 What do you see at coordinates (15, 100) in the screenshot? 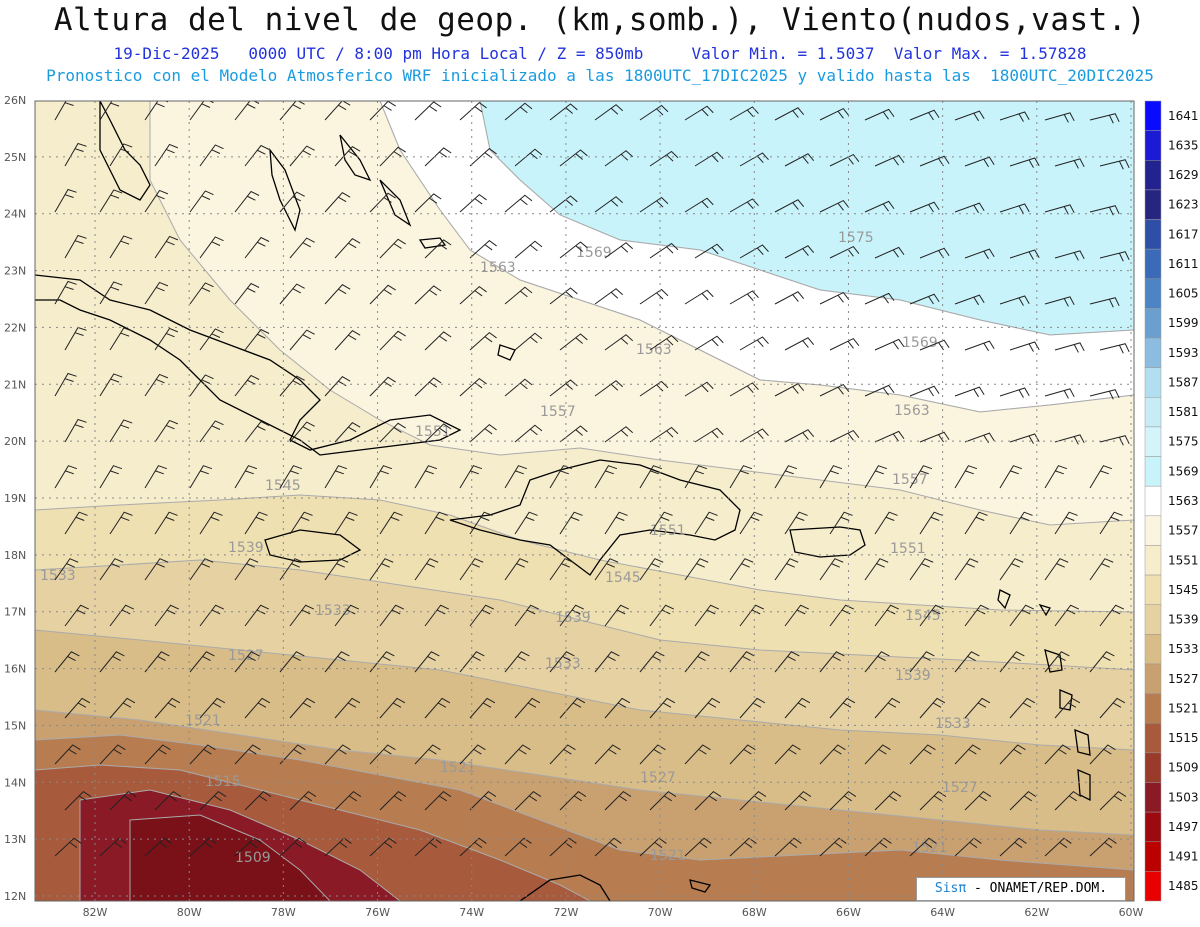
I see `lat-label: 26N` at bounding box center [15, 100].